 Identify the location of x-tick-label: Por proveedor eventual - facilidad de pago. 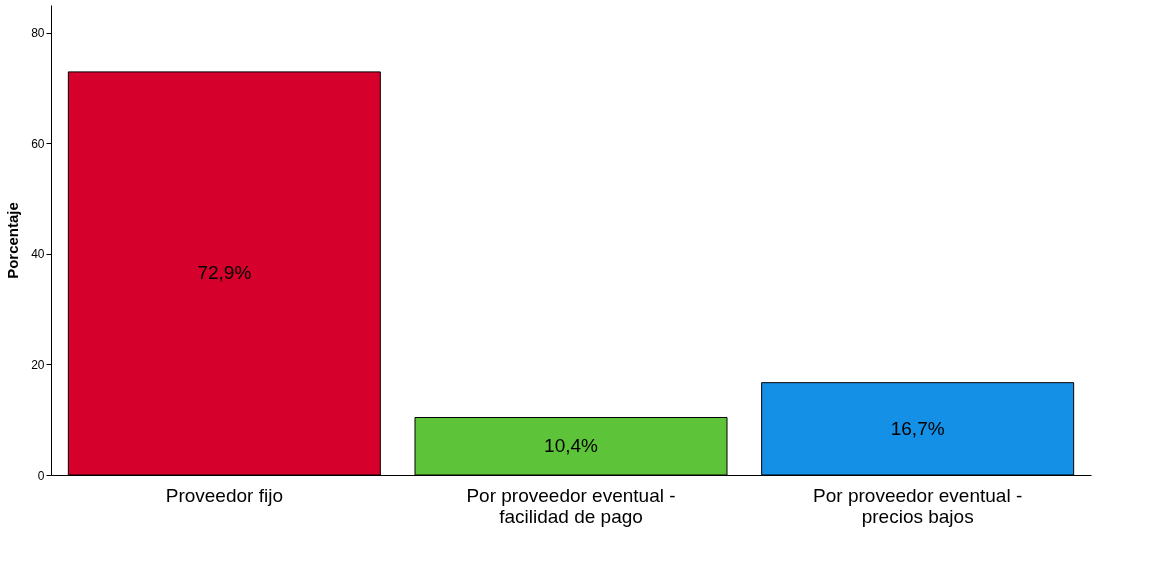
(571, 506).